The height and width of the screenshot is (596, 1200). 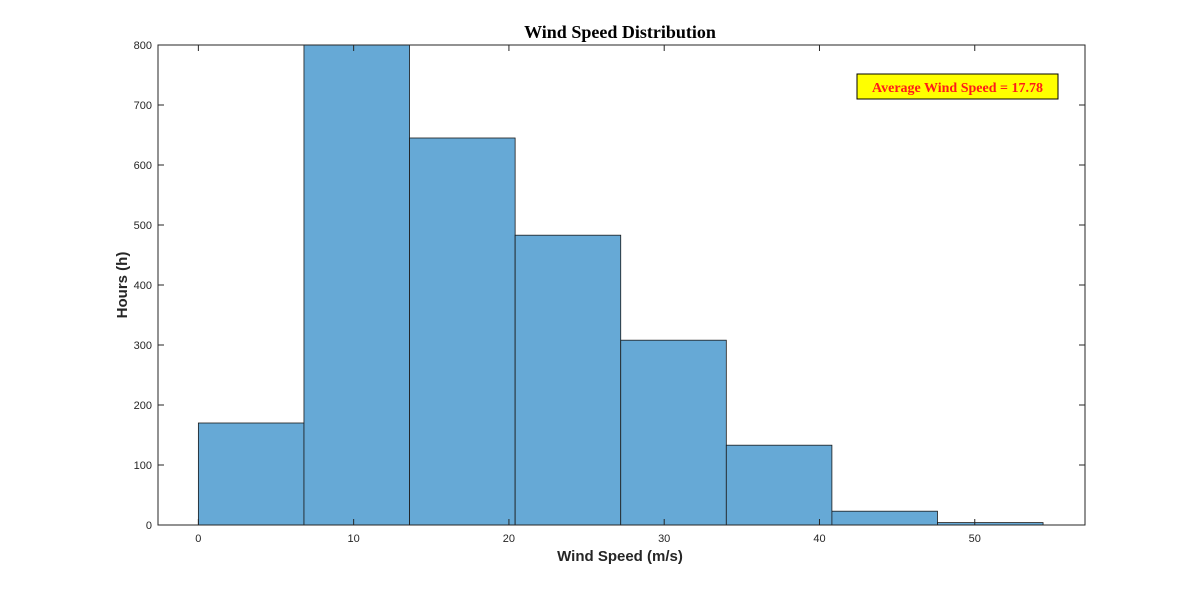 I want to click on y-tick-label: 400, so click(x=143, y=286).